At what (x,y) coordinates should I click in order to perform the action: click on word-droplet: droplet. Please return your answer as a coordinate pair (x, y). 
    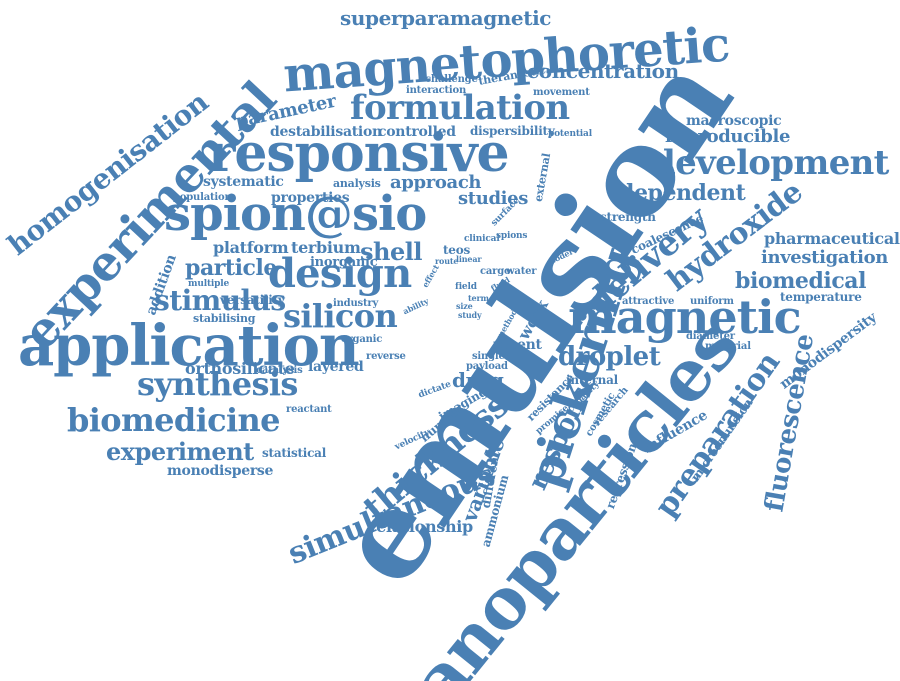
    Looking at the image, I should click on (609, 357).